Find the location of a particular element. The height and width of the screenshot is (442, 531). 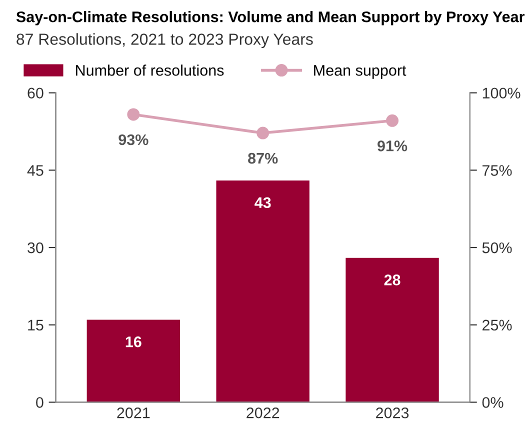

y-tick-label: 45 is located at coordinates (35, 170).